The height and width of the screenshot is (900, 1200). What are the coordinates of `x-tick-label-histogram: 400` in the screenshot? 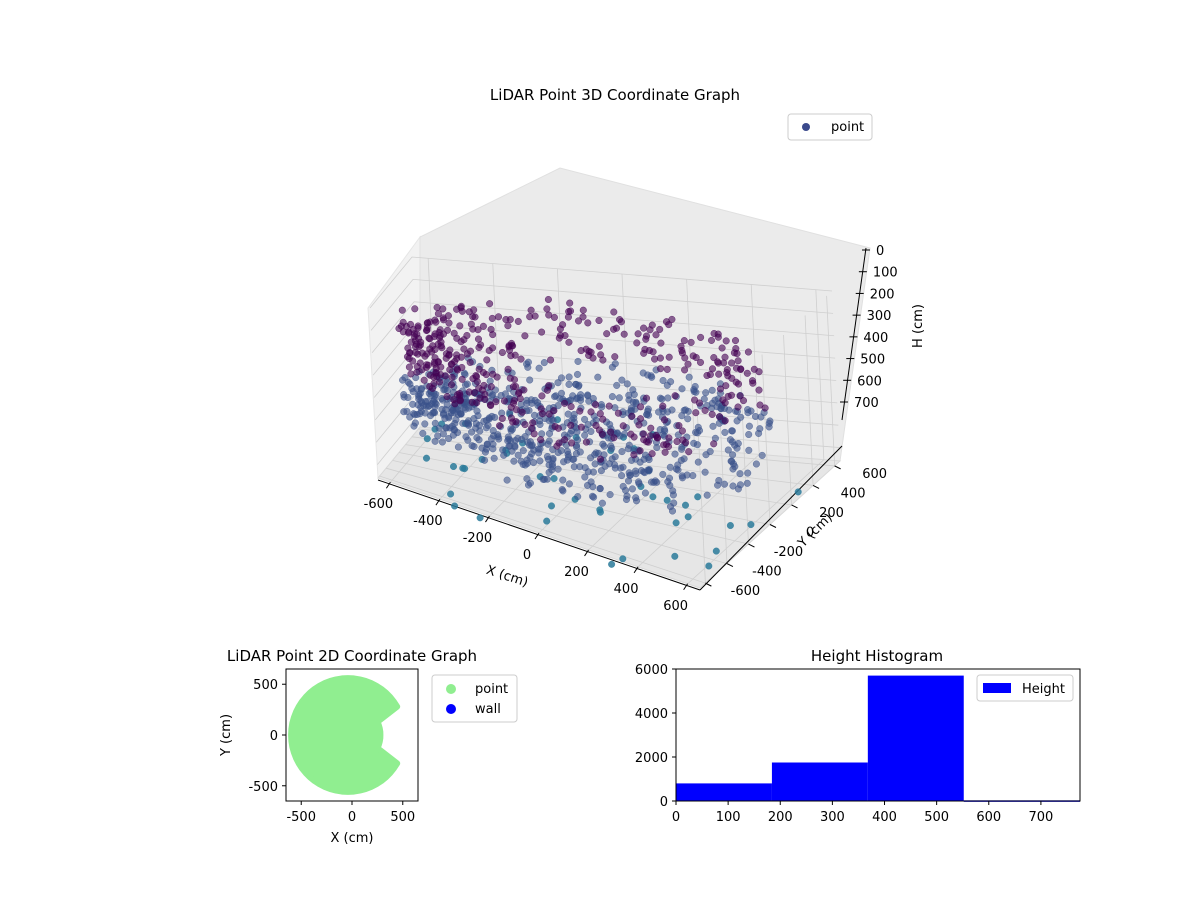 It's located at (884, 817).